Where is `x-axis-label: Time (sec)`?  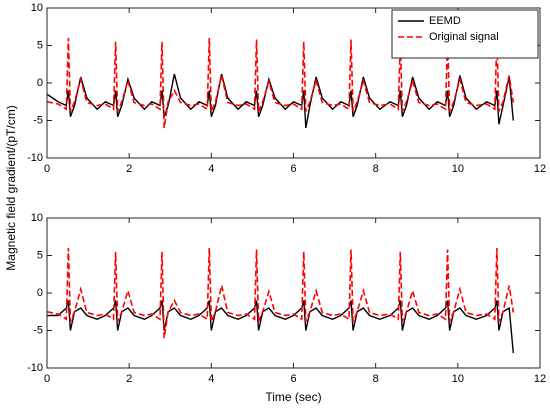 x-axis-label: Time (sec) is located at coordinates (293, 397).